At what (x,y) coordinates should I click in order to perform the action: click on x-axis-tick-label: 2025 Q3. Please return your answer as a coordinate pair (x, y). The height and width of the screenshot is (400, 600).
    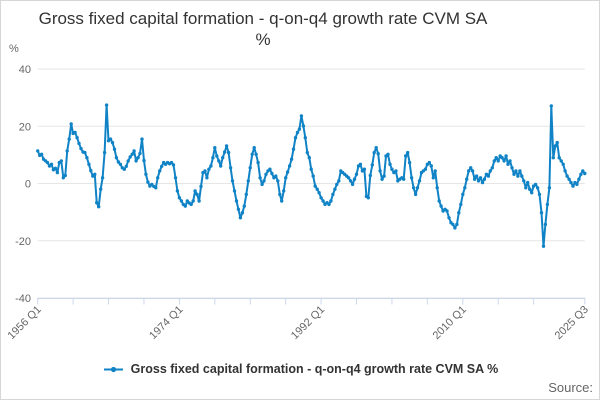
    Looking at the image, I should click on (572, 323).